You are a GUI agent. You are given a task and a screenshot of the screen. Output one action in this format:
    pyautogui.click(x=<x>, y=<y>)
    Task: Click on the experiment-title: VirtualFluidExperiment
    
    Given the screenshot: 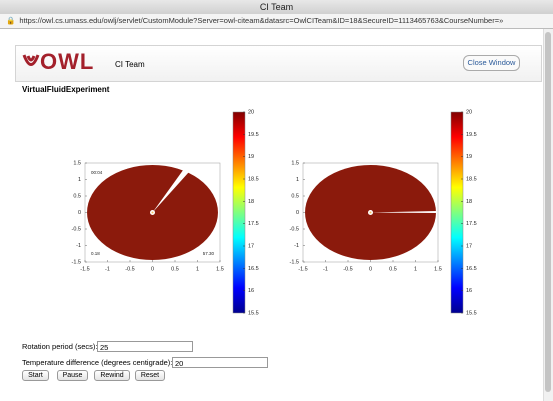 What is the action you would take?
    pyautogui.click(x=66, y=89)
    